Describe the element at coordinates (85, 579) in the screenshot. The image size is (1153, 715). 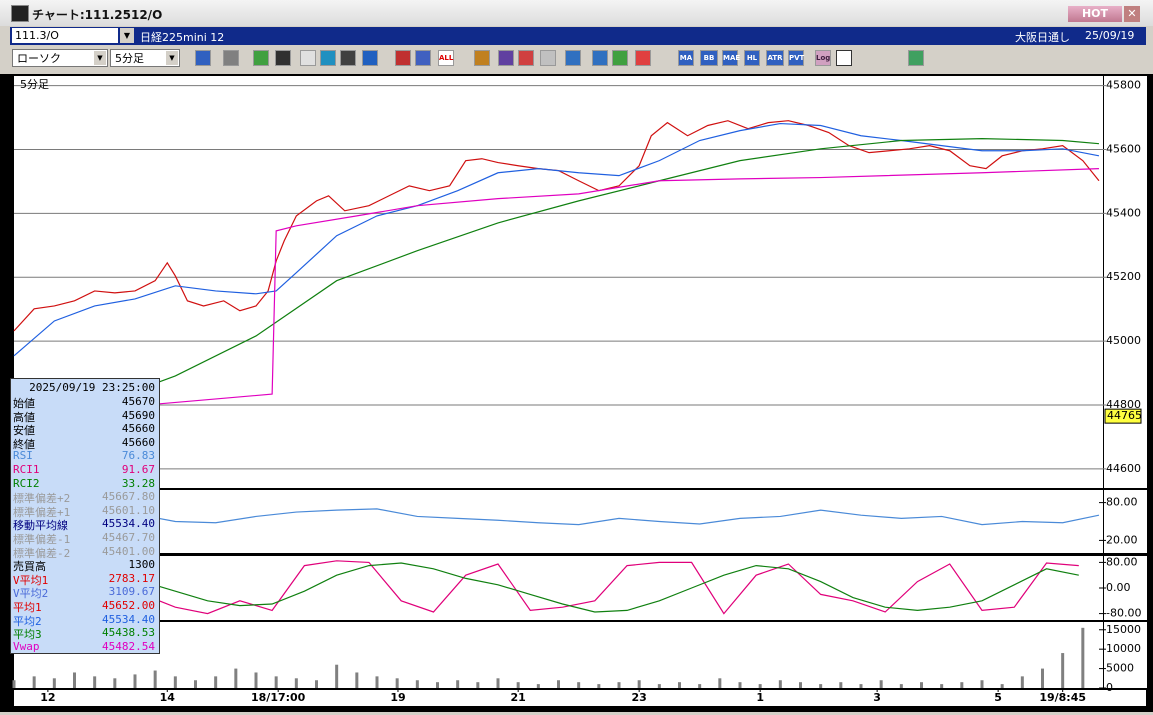
I see `info-row: V平均1 2783.17` at that location.